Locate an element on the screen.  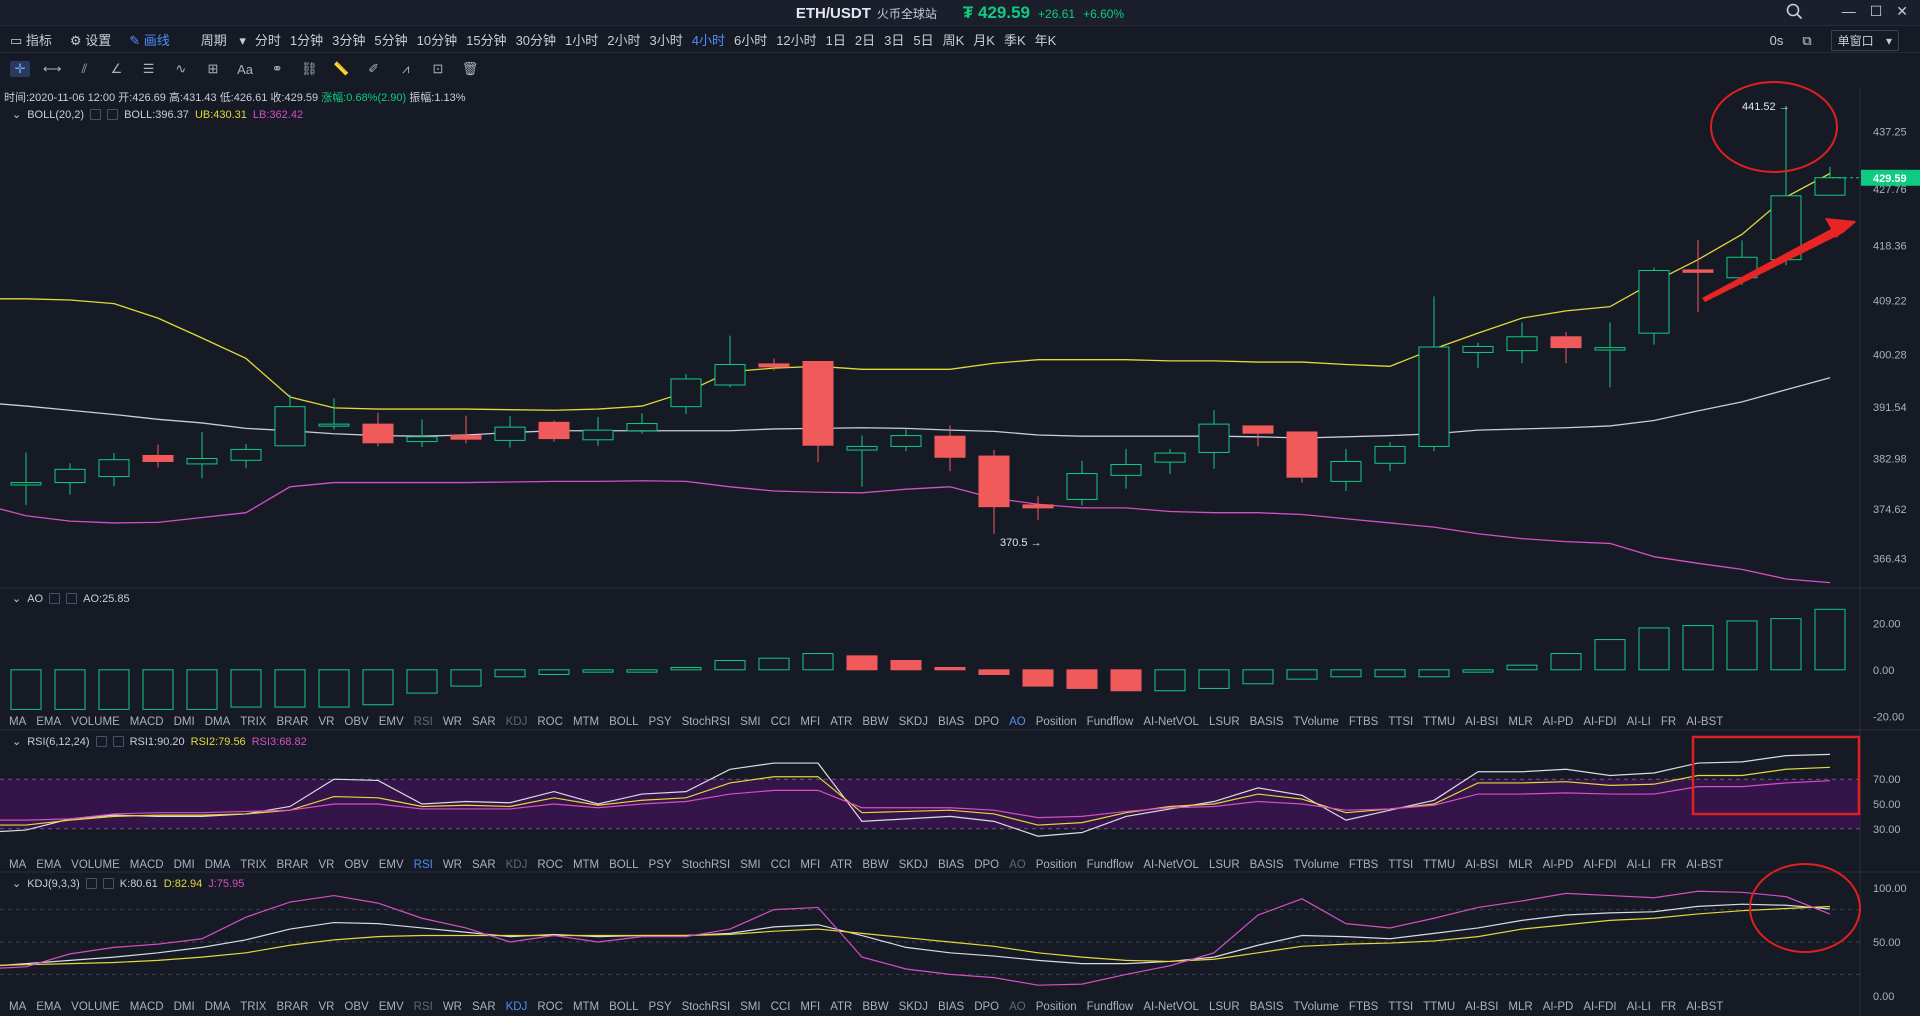
indicator-tab-sar: SAR is located at coordinates (483, 721).